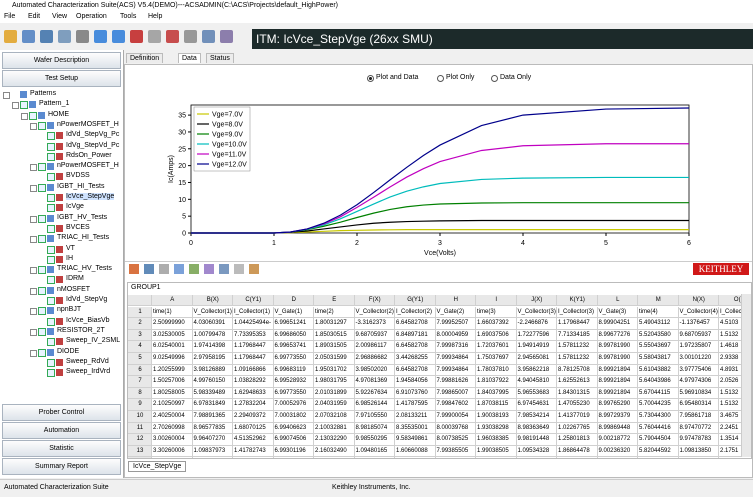 This screenshot has height=497, width=753. What do you see at coordinates (455, 324) in the screenshot?
I see `table-cell: 7.99952507` at bounding box center [455, 324].